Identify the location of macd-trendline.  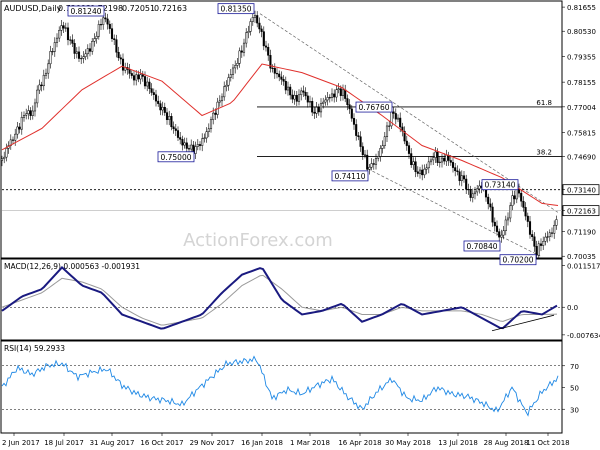
(523, 323).